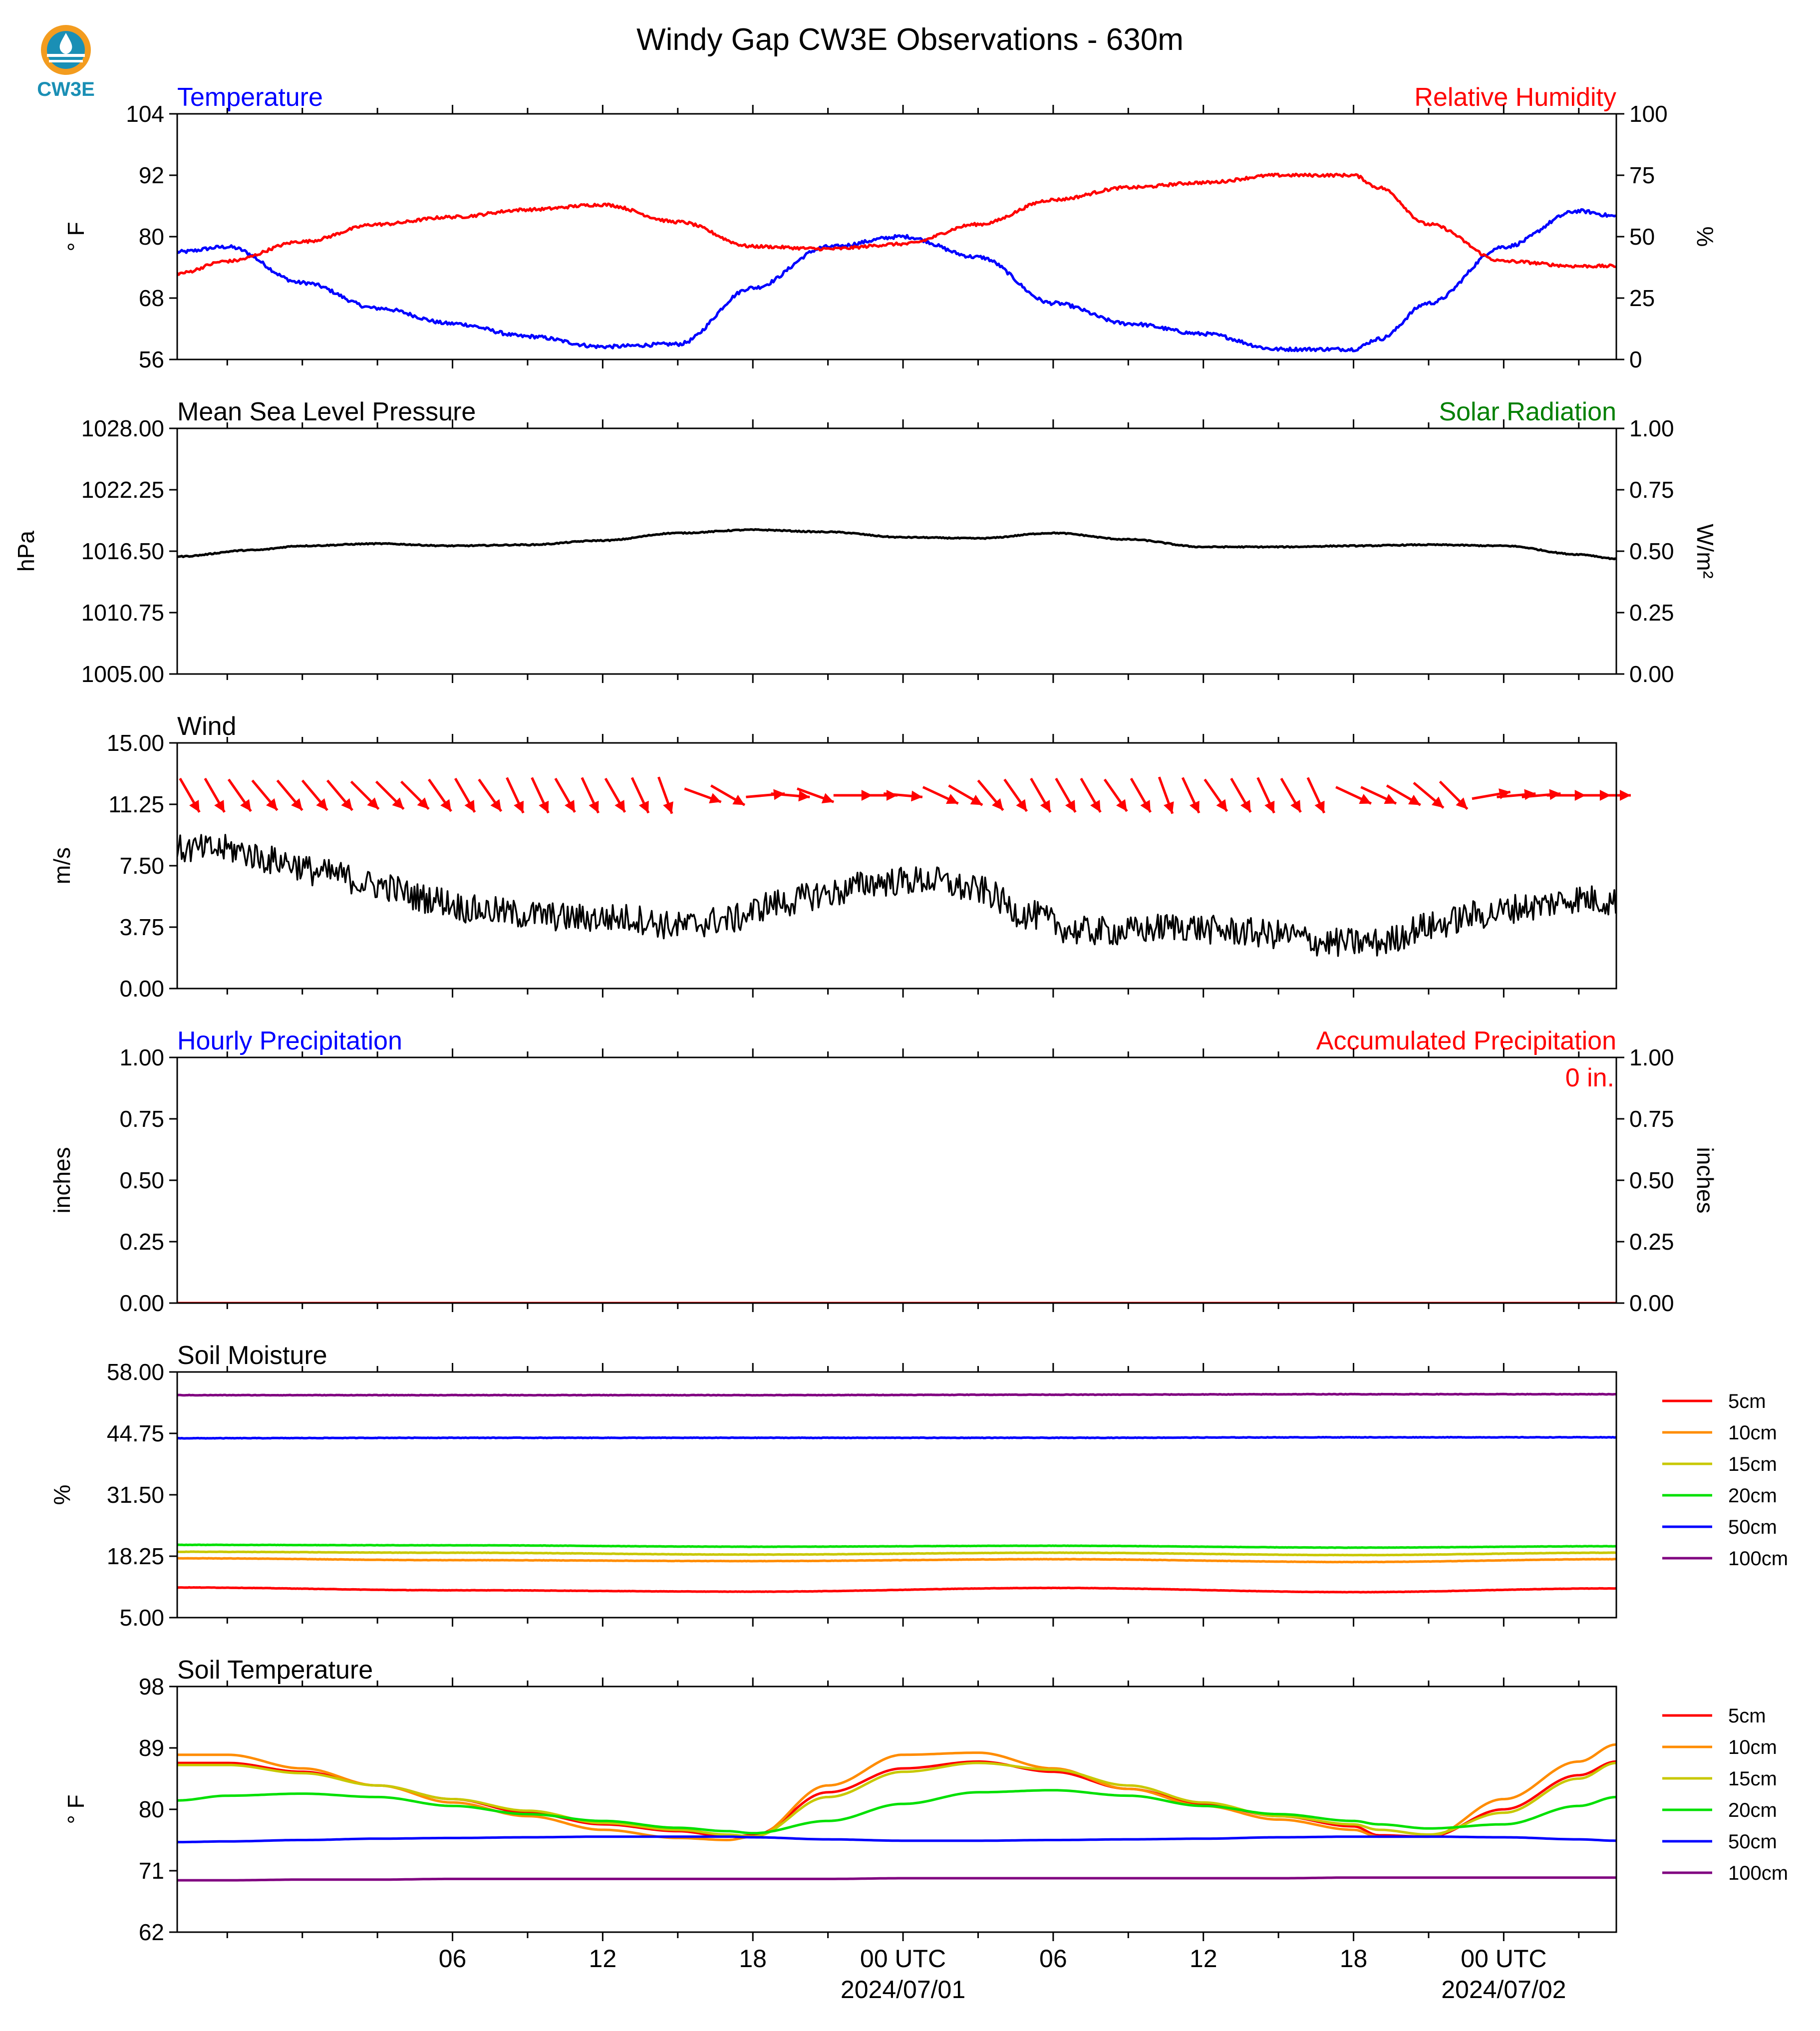 This screenshot has width=1820, height=2031. I want to click on pressure-frame, so click(896, 551).